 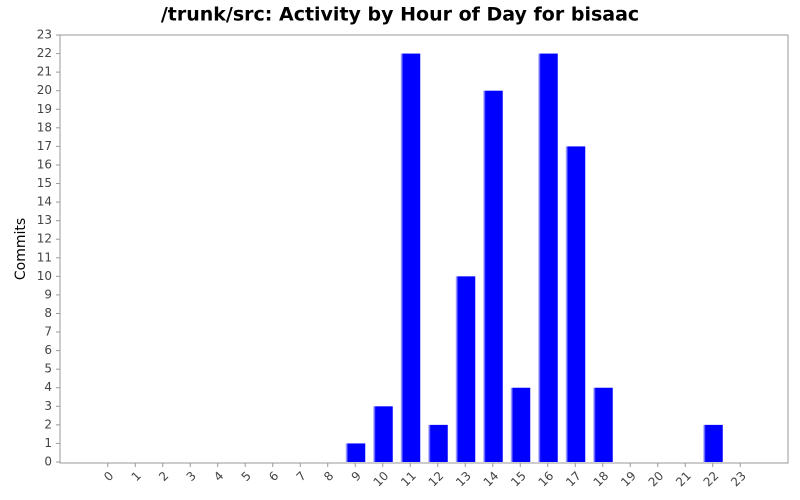 What do you see at coordinates (381, 479) in the screenshot?
I see `x-tick-label: 10` at bounding box center [381, 479].